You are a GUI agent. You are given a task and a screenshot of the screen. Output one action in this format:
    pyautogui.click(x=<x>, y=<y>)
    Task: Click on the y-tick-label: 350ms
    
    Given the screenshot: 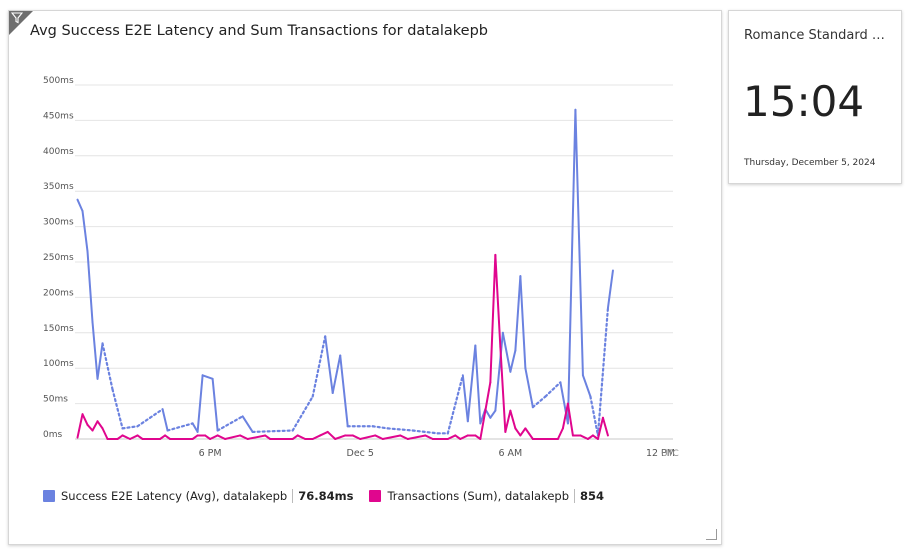 What is the action you would take?
    pyautogui.click(x=58, y=187)
    